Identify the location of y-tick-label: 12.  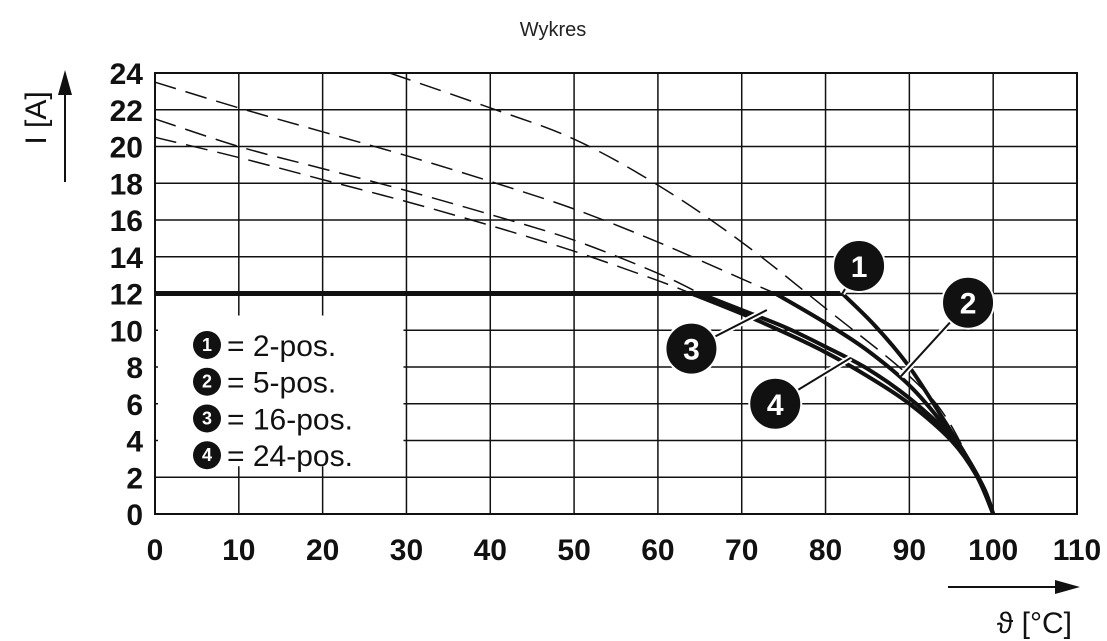
(126, 295).